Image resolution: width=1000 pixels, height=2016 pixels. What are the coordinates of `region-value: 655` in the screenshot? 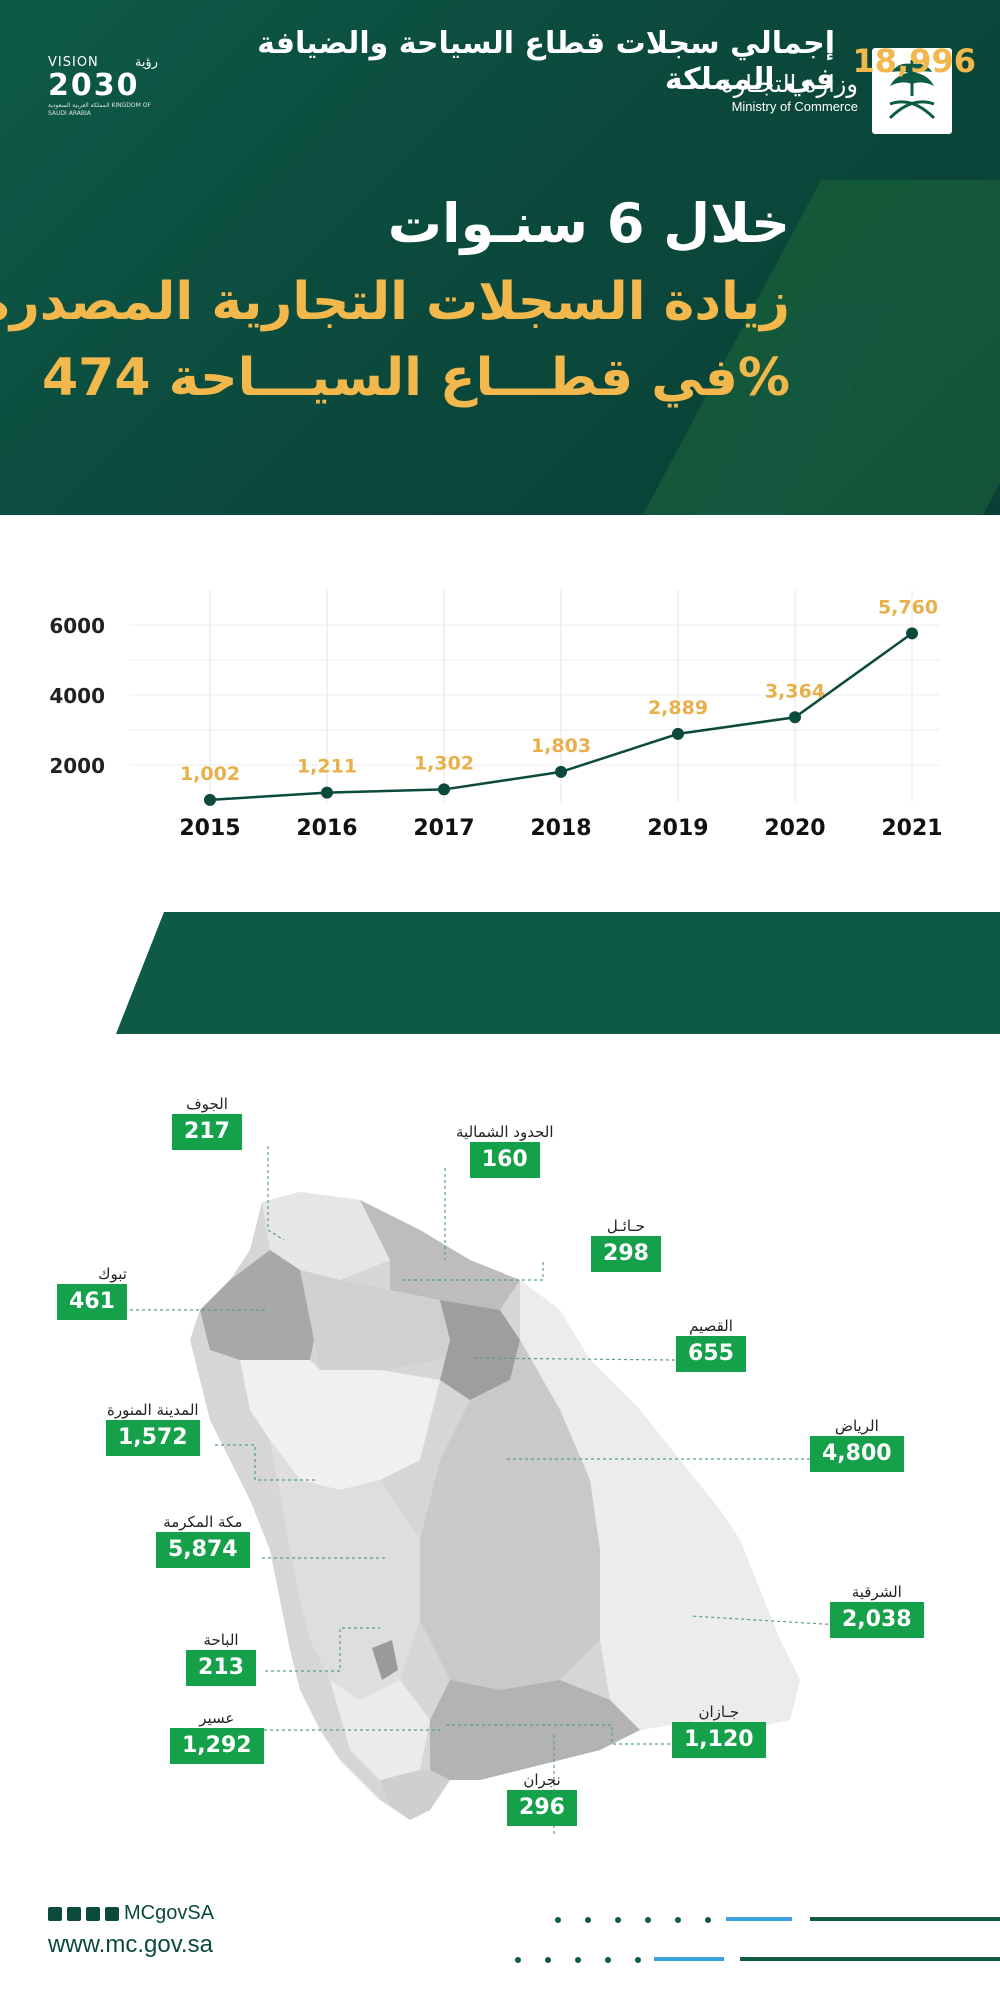 It's located at (711, 1354).